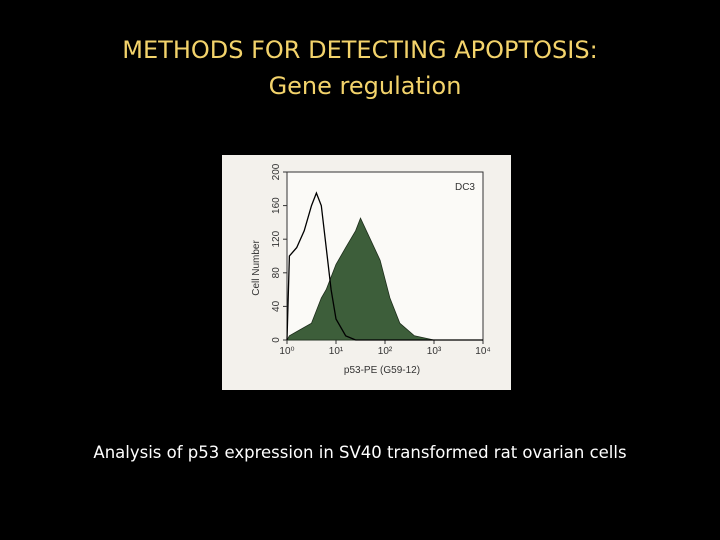 The height and width of the screenshot is (540, 720). What do you see at coordinates (382, 370) in the screenshot?
I see `x-axis-label: p53-PE (G59-12)` at bounding box center [382, 370].